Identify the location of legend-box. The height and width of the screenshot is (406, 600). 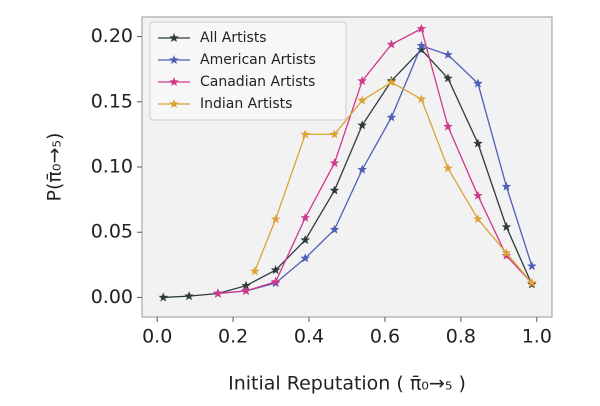
(248, 71).